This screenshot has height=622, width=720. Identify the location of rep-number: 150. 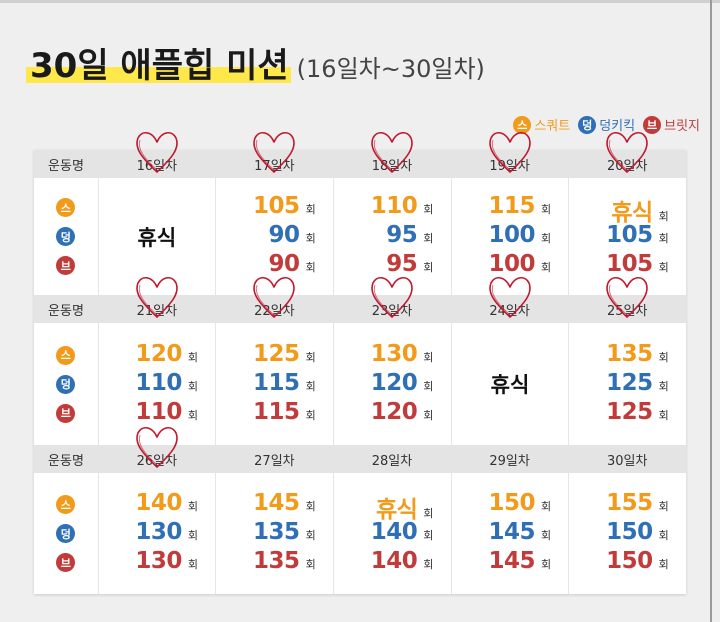
(629, 561).